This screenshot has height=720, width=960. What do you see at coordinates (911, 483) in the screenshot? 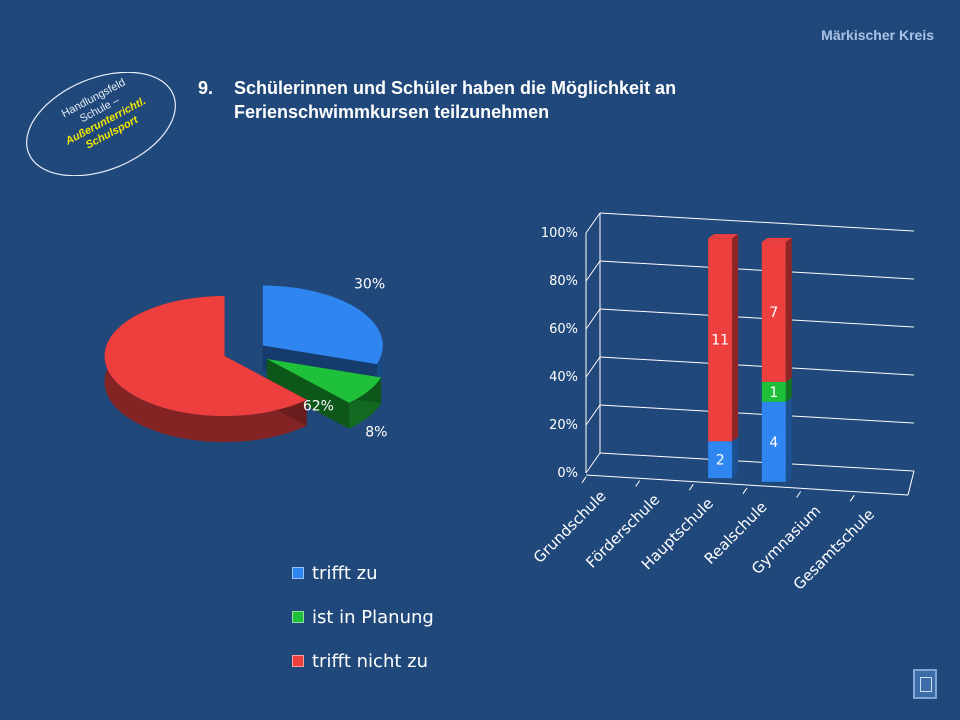
I see `floor-right-edge` at bounding box center [911, 483].